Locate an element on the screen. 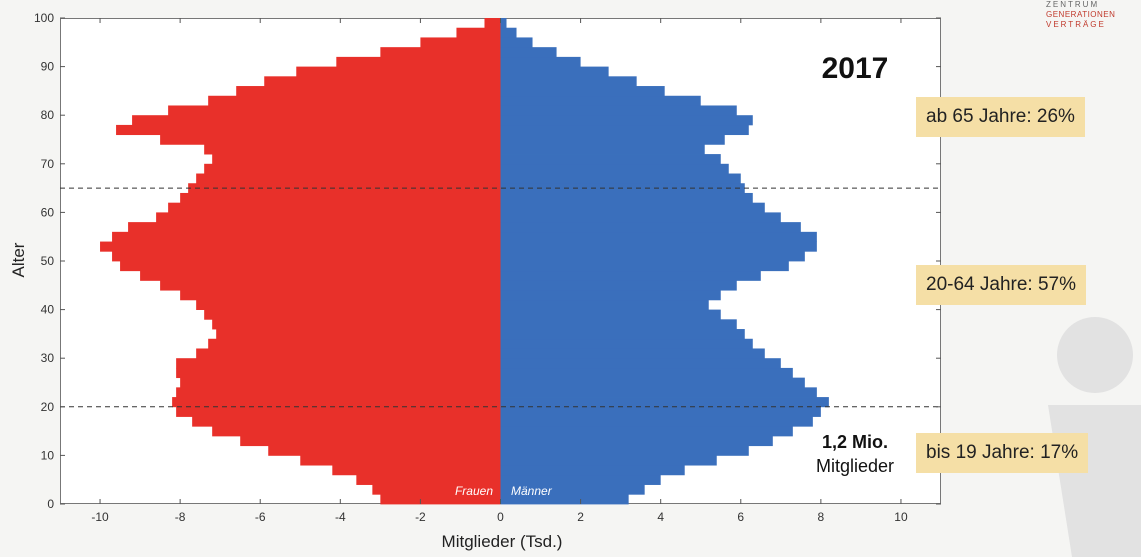 The width and height of the screenshot is (1141, 557). x-axis-label: Mitglieder (Tsd.) is located at coordinates (502, 541).